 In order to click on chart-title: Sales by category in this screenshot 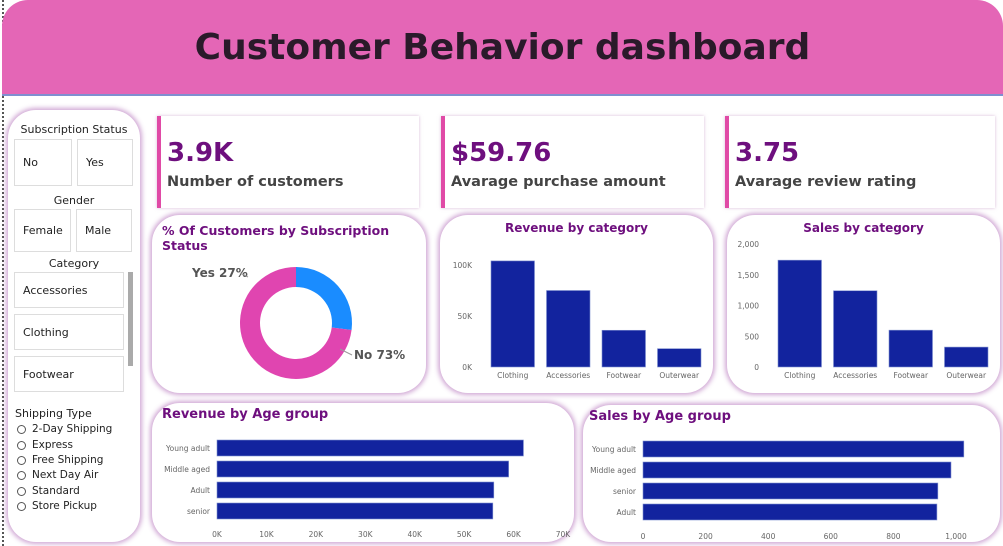, I will do `click(863, 228)`.